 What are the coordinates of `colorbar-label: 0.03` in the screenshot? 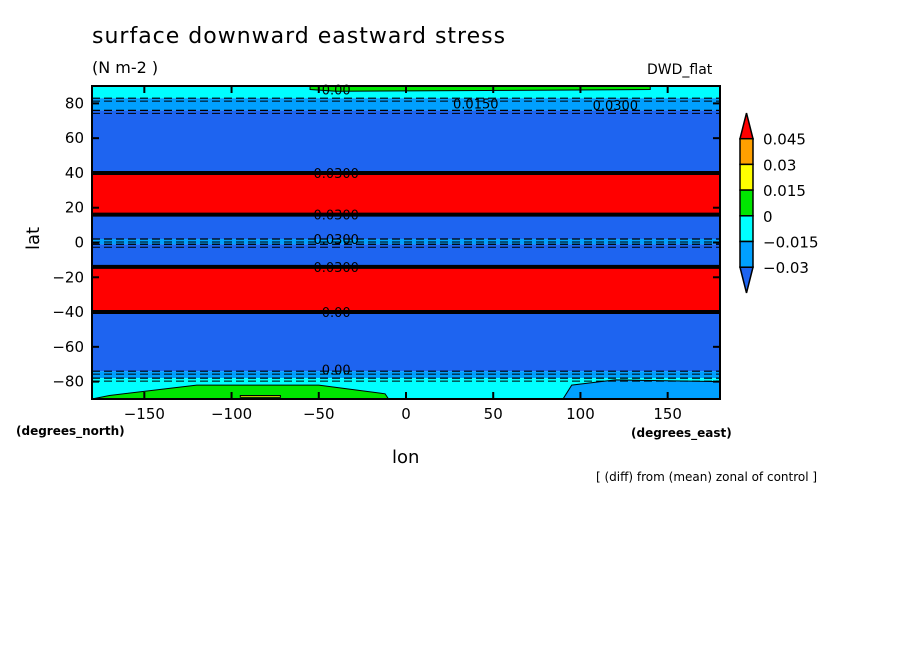 It's located at (779, 165).